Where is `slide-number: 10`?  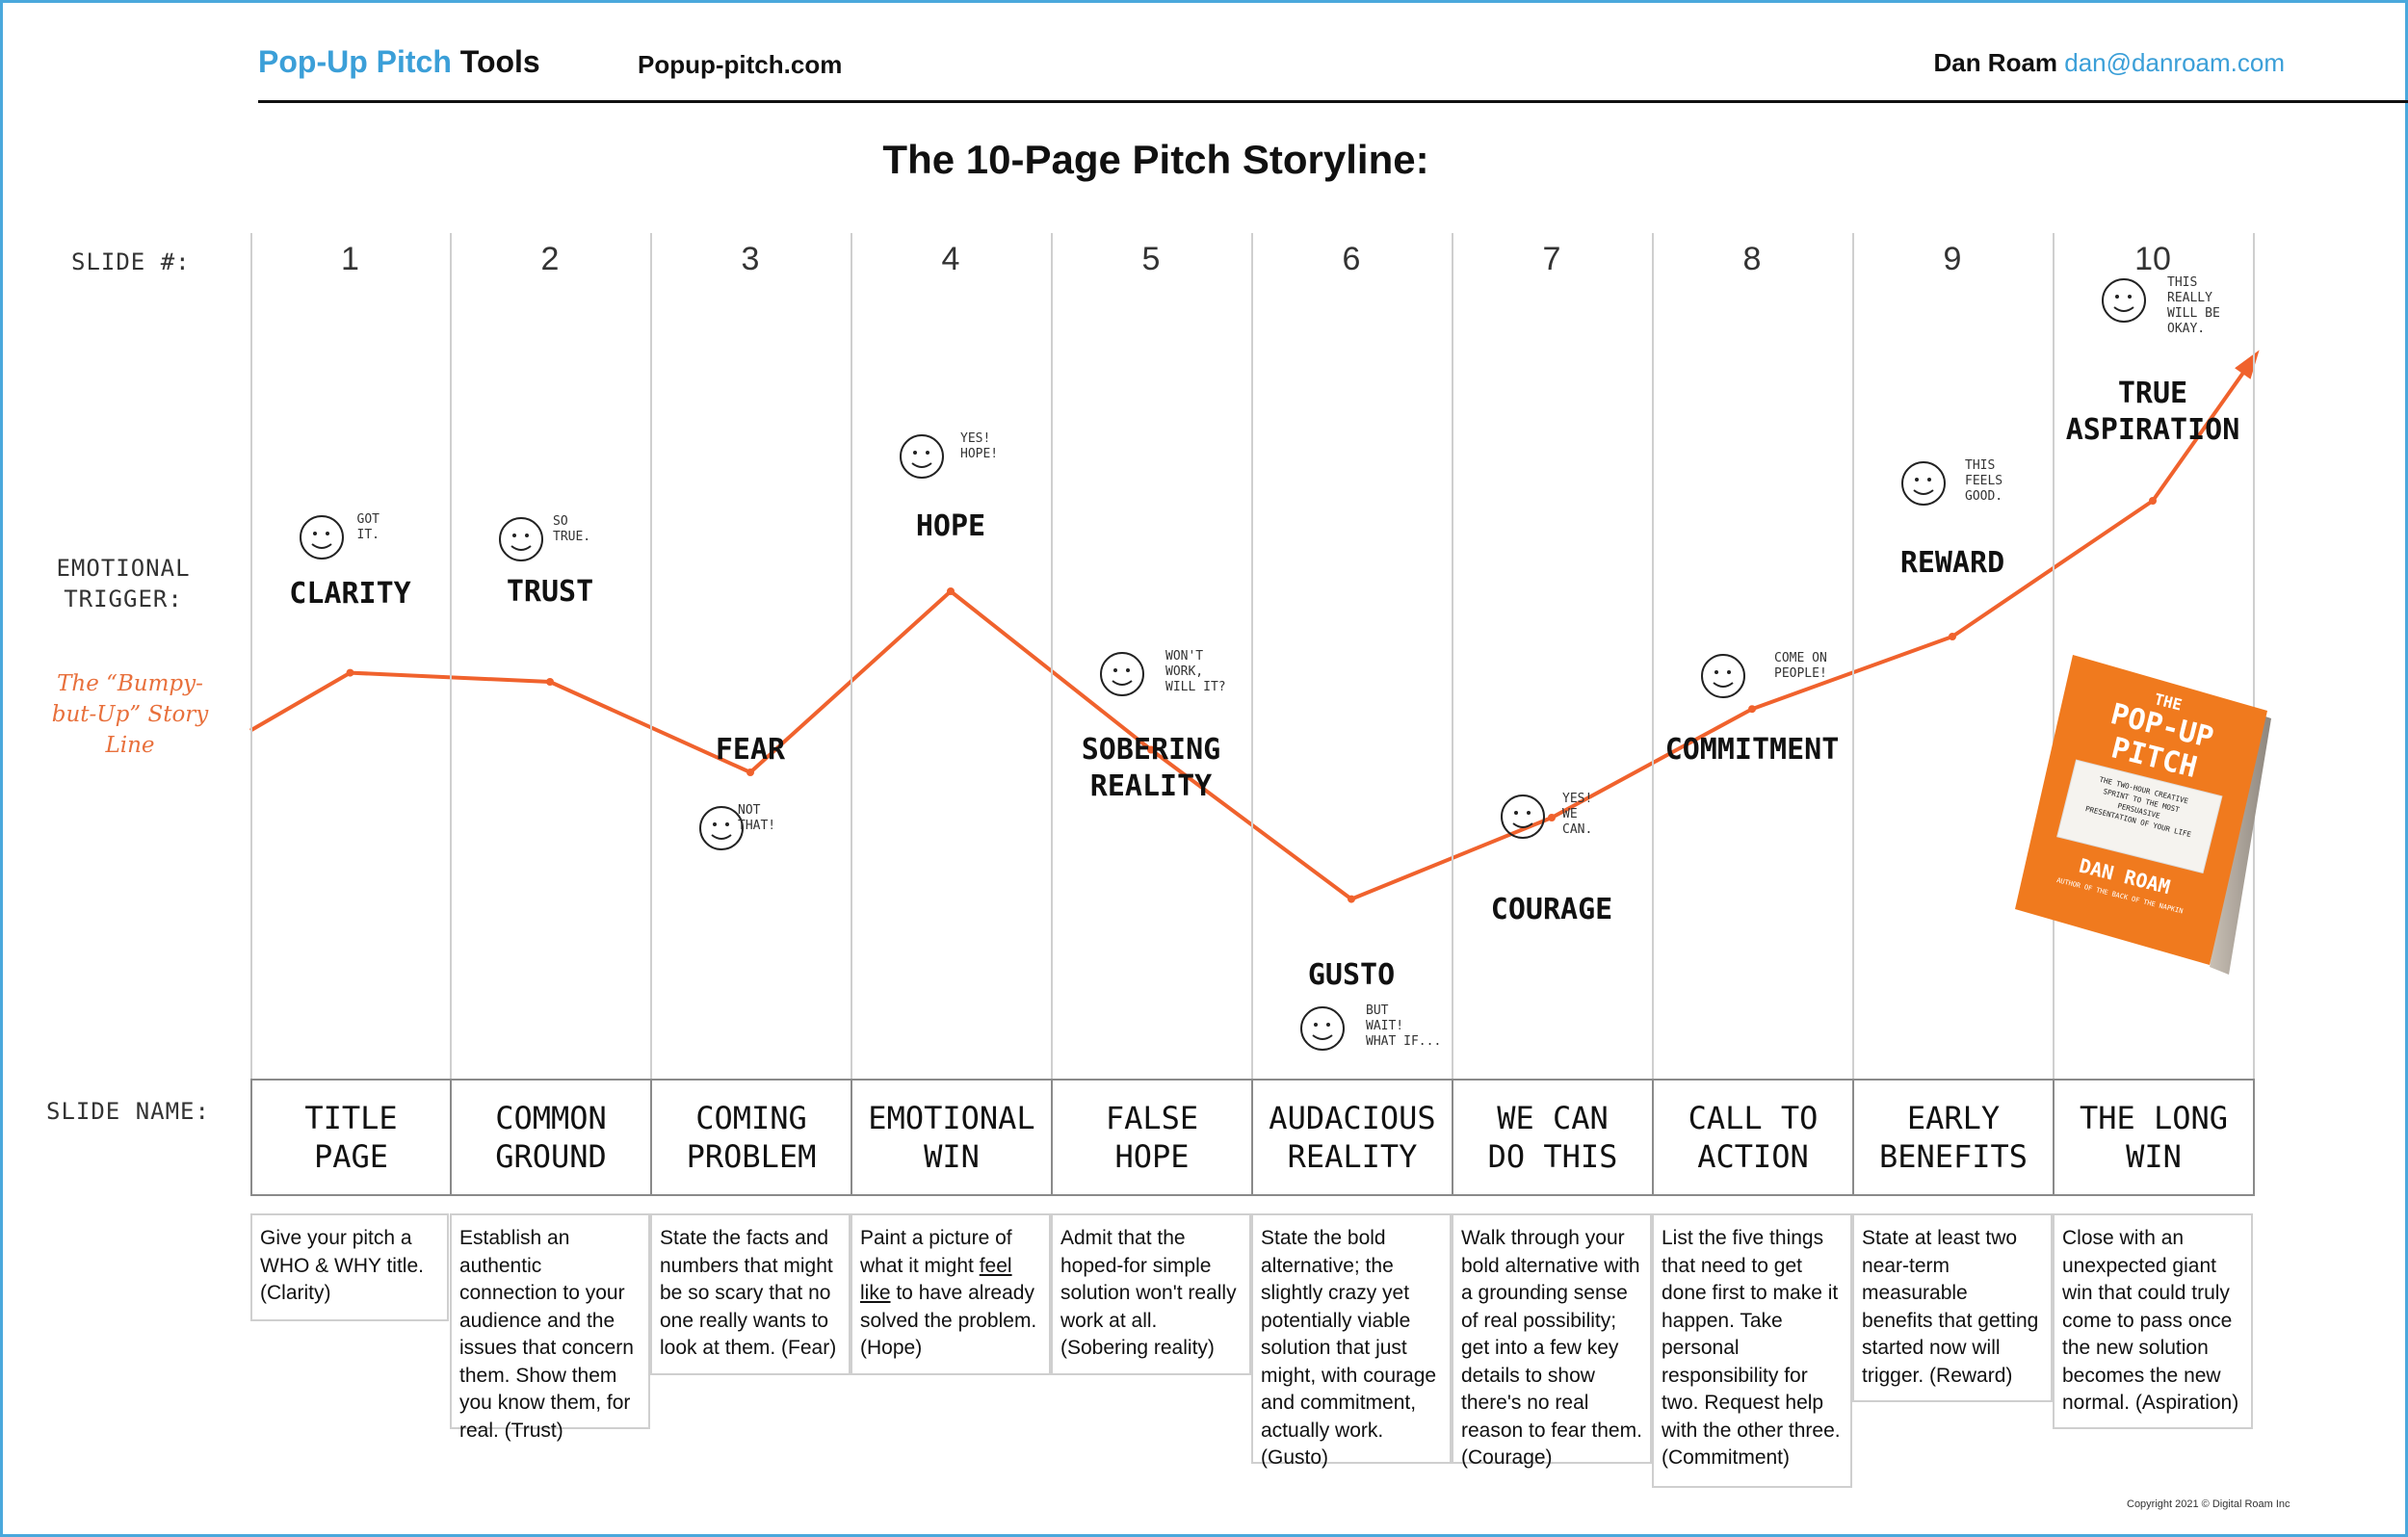 slide-number: 10 is located at coordinates (2152, 259).